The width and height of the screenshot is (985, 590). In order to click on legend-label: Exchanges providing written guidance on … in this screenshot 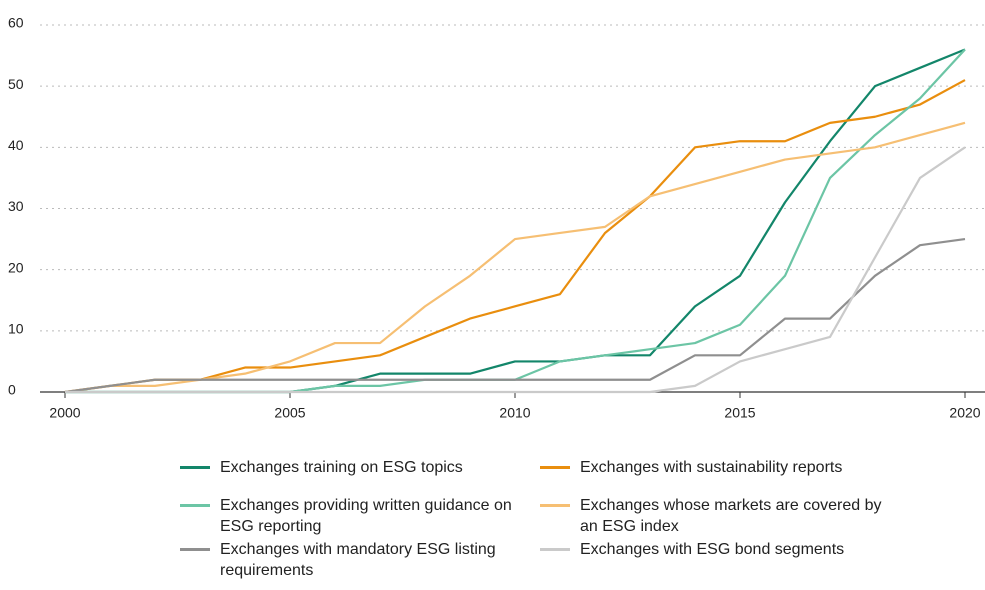, I will do `click(366, 516)`.